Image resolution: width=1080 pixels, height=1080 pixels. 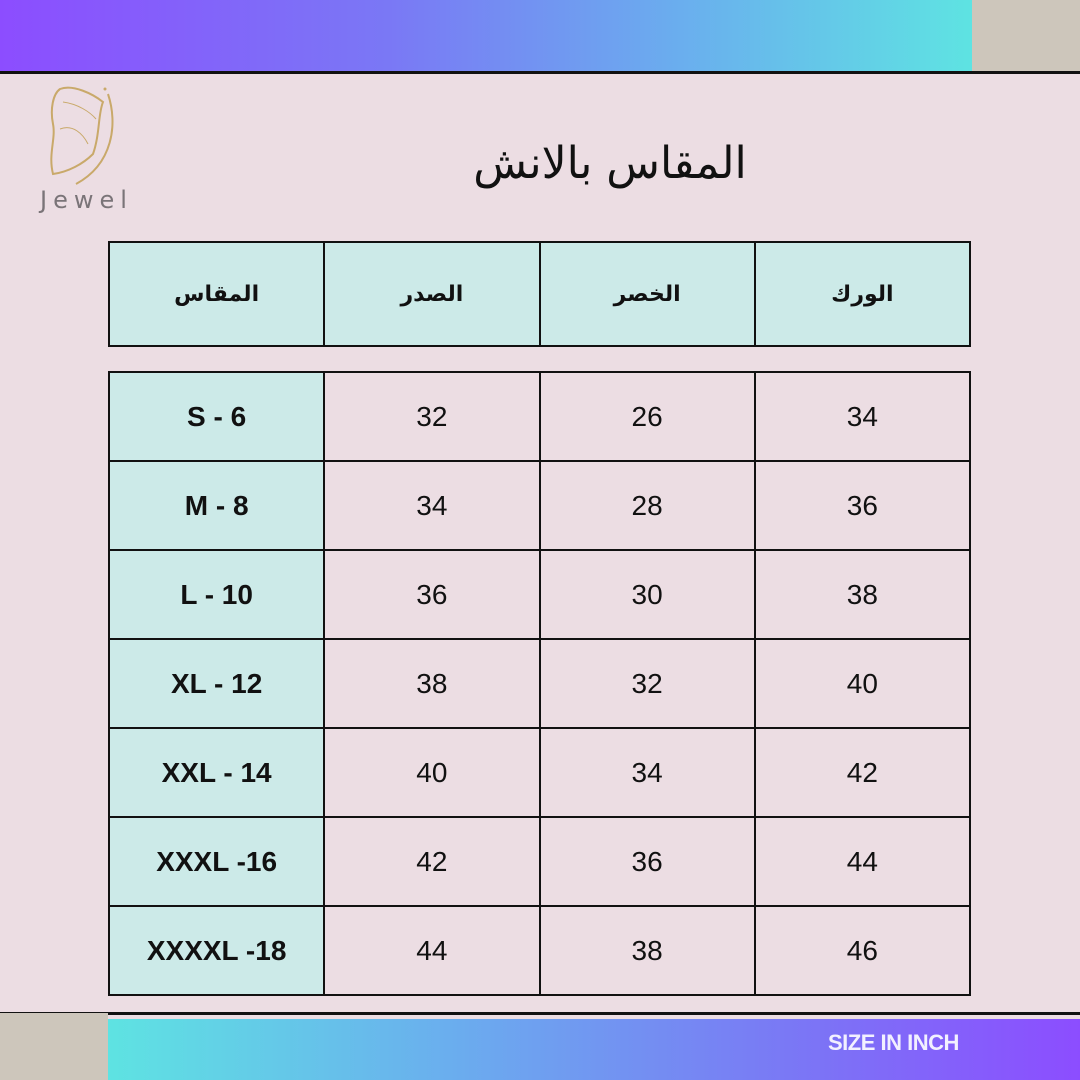 What do you see at coordinates (610, 163) in the screenshot?
I see `page-title: المقاس بالانش` at bounding box center [610, 163].